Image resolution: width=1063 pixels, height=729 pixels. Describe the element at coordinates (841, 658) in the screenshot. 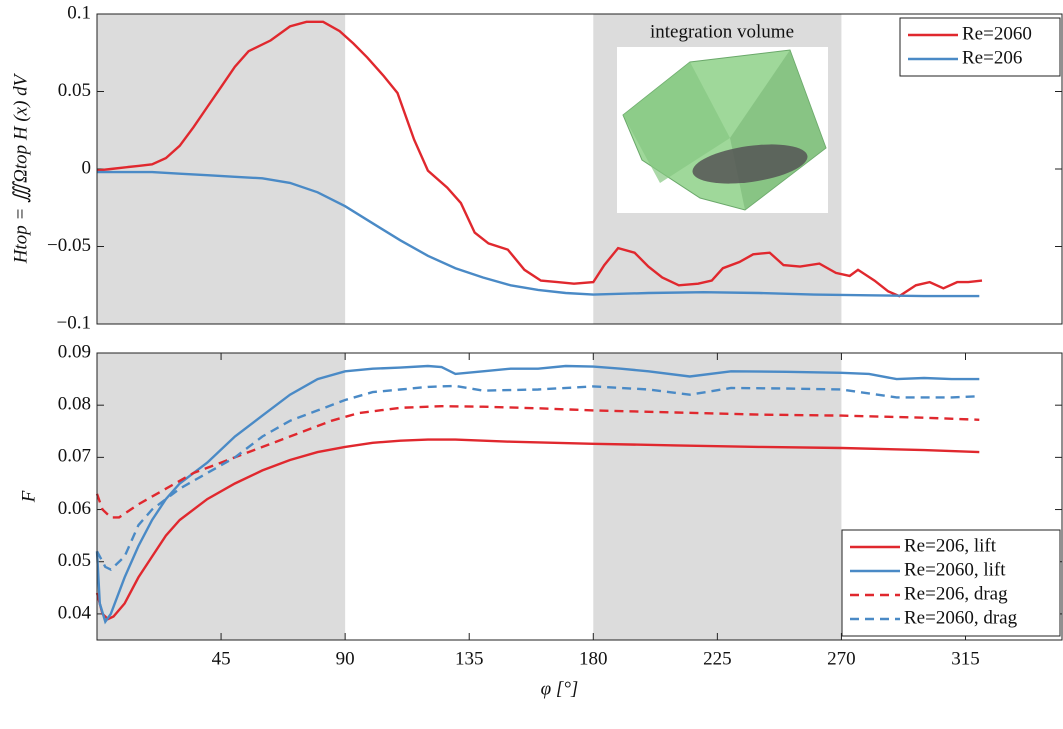

I see `x-tick-label: 270` at that location.